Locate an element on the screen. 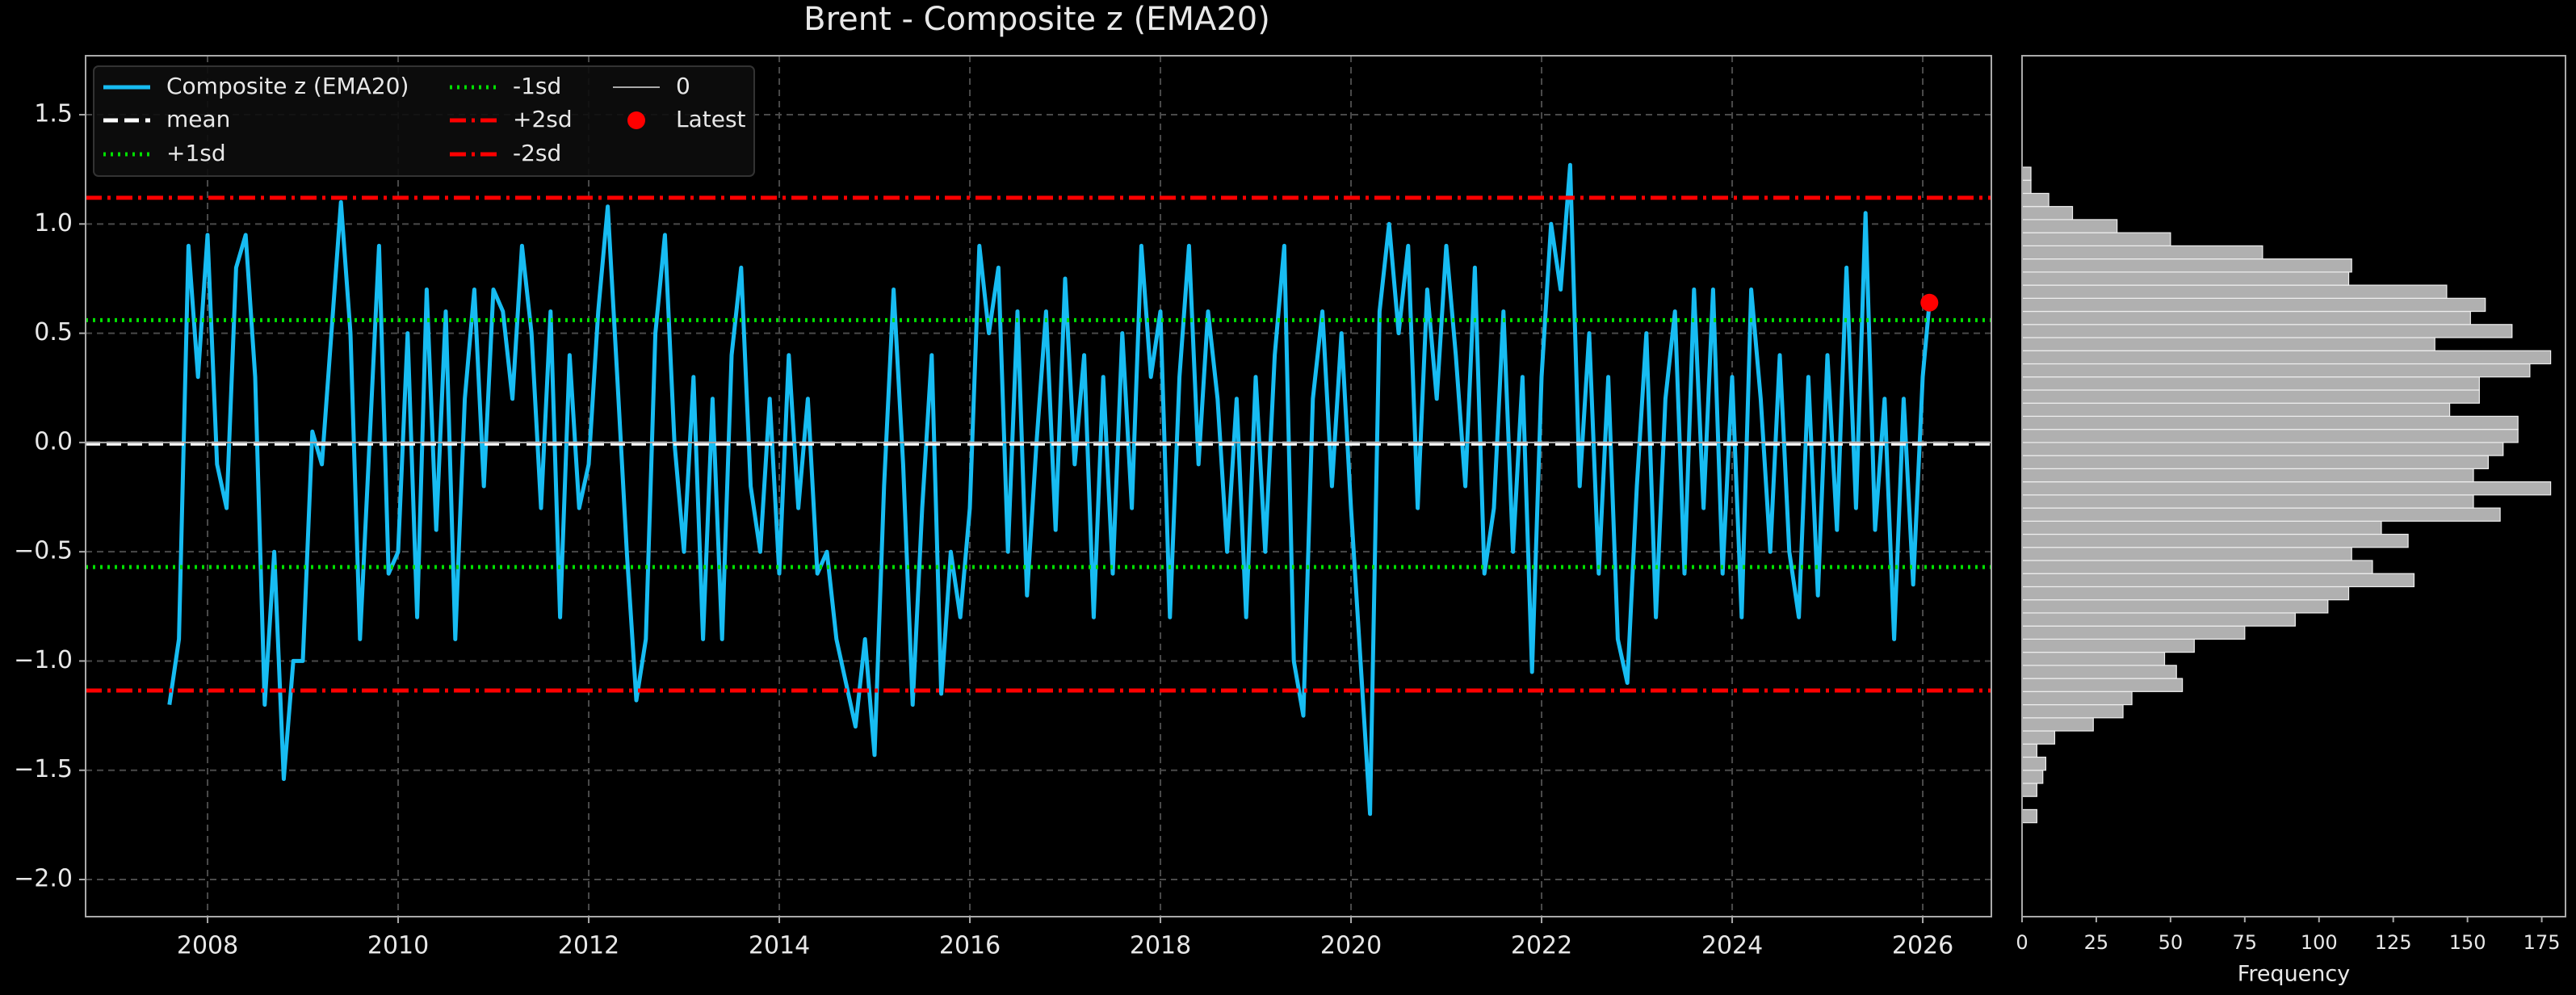 Image resolution: width=2576 pixels, height=995 pixels. legend-label: Latest is located at coordinates (711, 119).